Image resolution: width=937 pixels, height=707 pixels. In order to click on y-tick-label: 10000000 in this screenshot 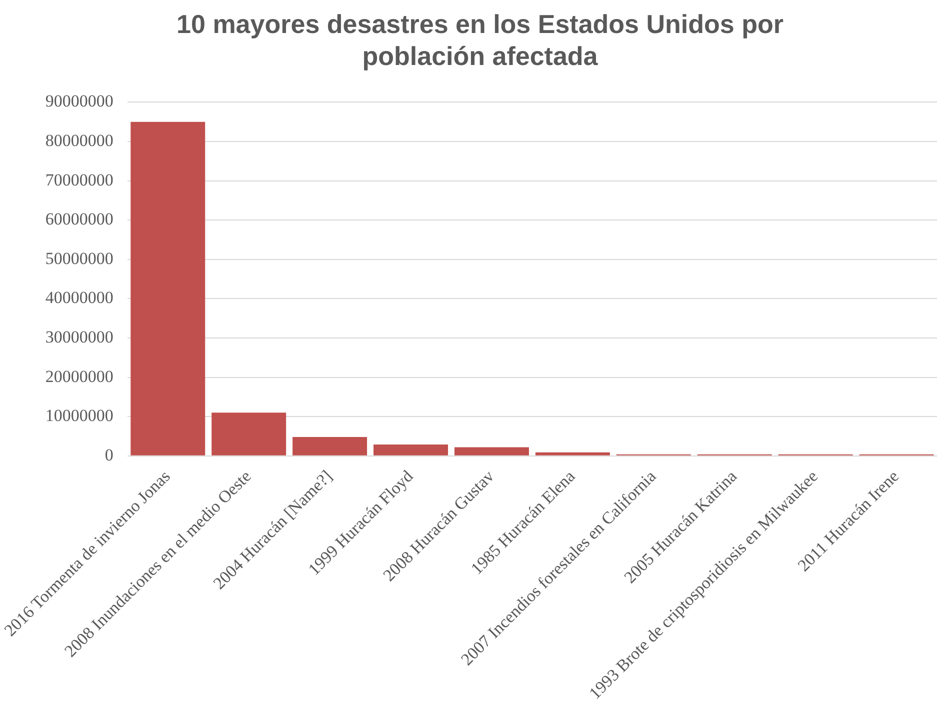, I will do `click(79, 416)`.